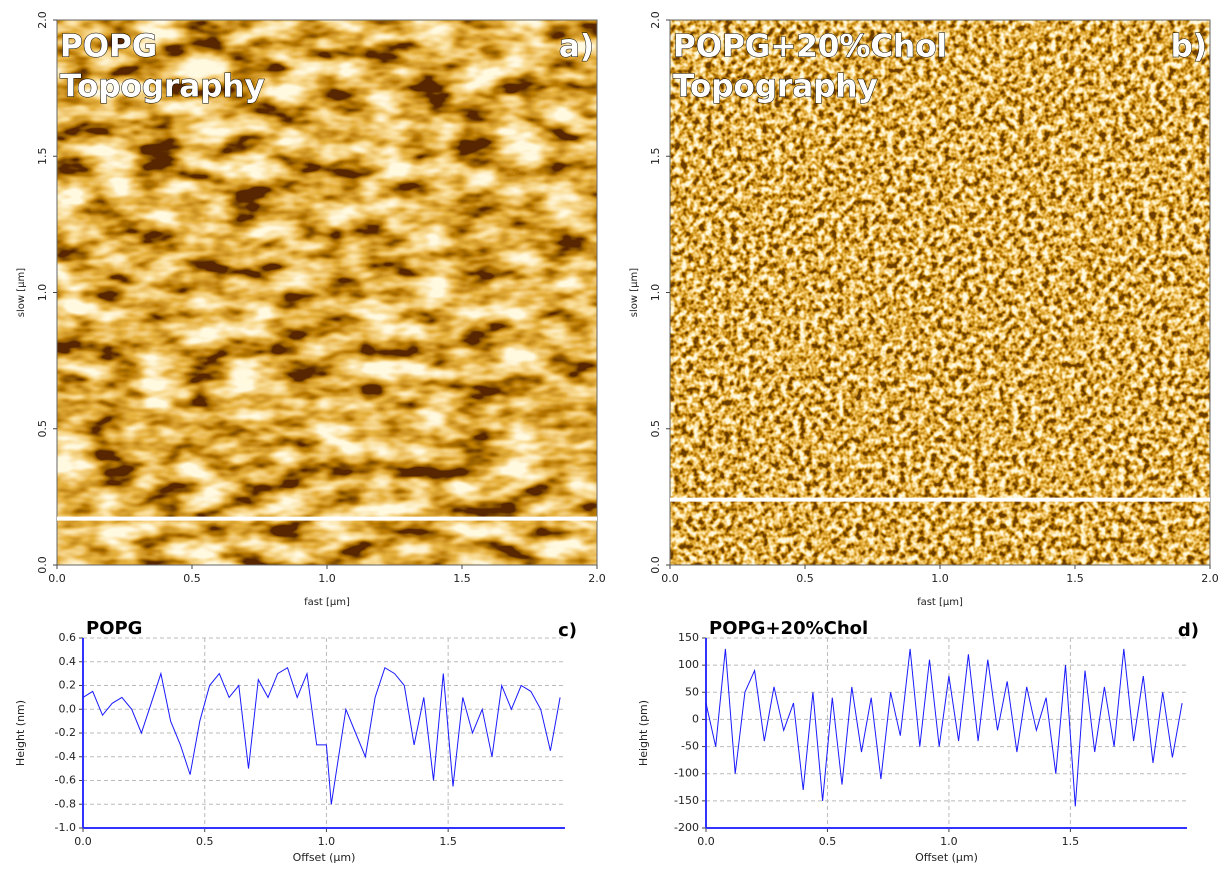  I want to click on y-tick-label: -0.4, so click(65, 756).